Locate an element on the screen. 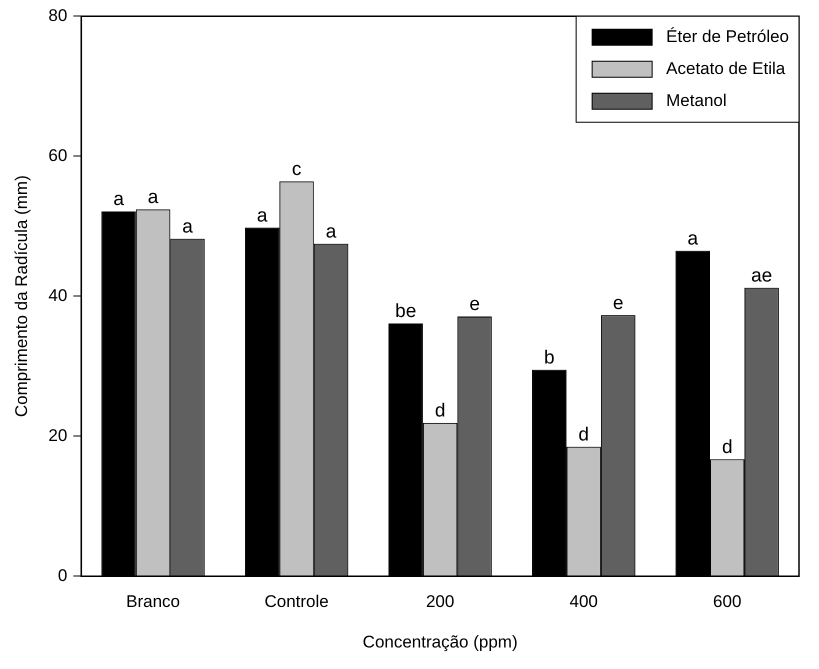 The height and width of the screenshot is (669, 819). x-tick-label: 600 is located at coordinates (727, 602).